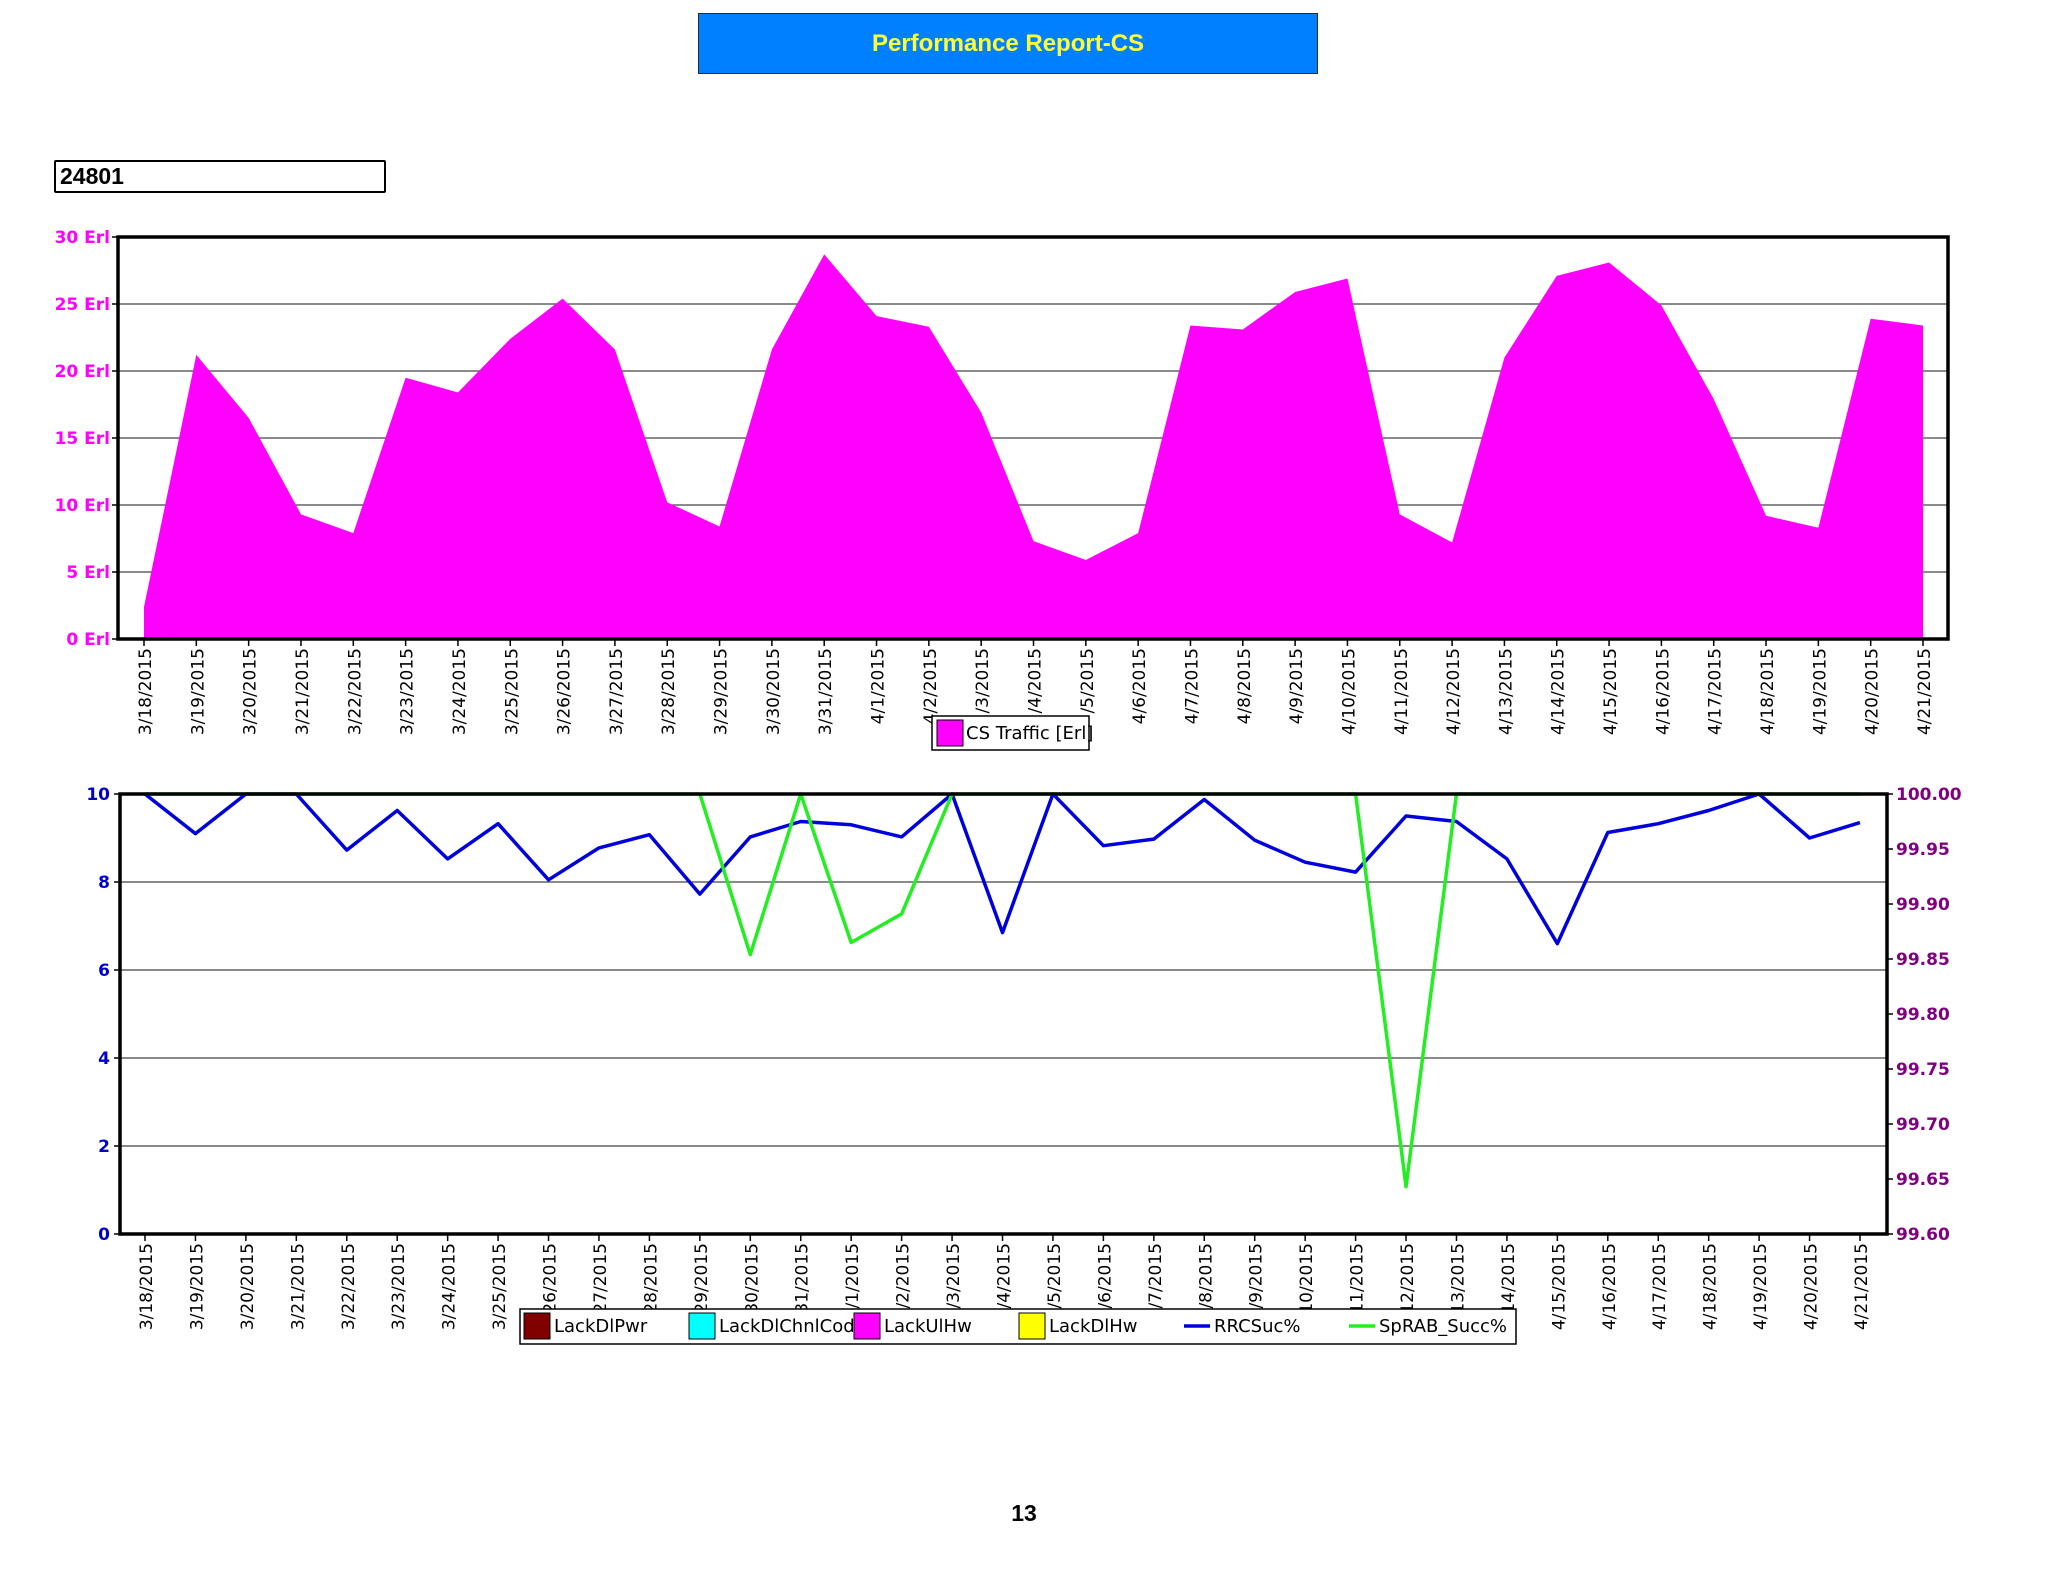  Describe the element at coordinates (512, 691) in the screenshot. I see `x-tick-label: 3/25/2015` at that location.